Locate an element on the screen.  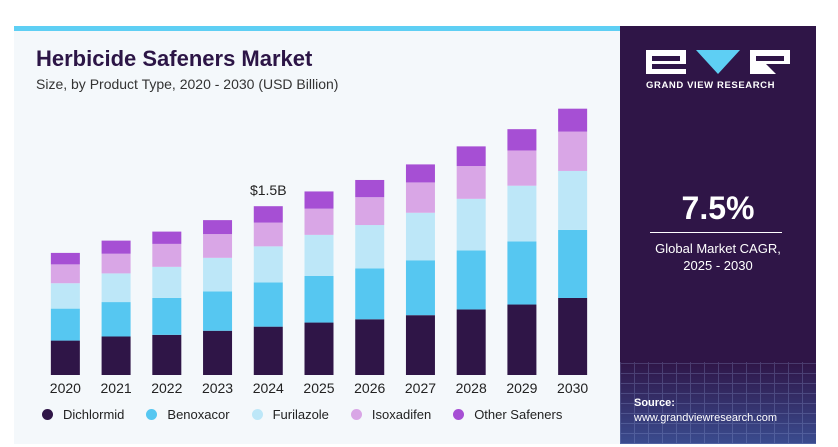
bar-segment-2021-isoxadifen is located at coordinates (116, 263).